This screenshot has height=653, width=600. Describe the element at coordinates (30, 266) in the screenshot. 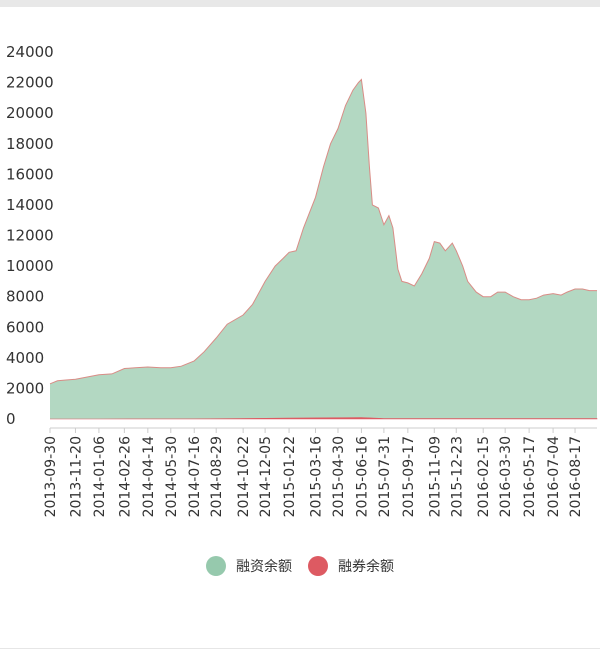

I see `y-tick-label: 10000` at that location.